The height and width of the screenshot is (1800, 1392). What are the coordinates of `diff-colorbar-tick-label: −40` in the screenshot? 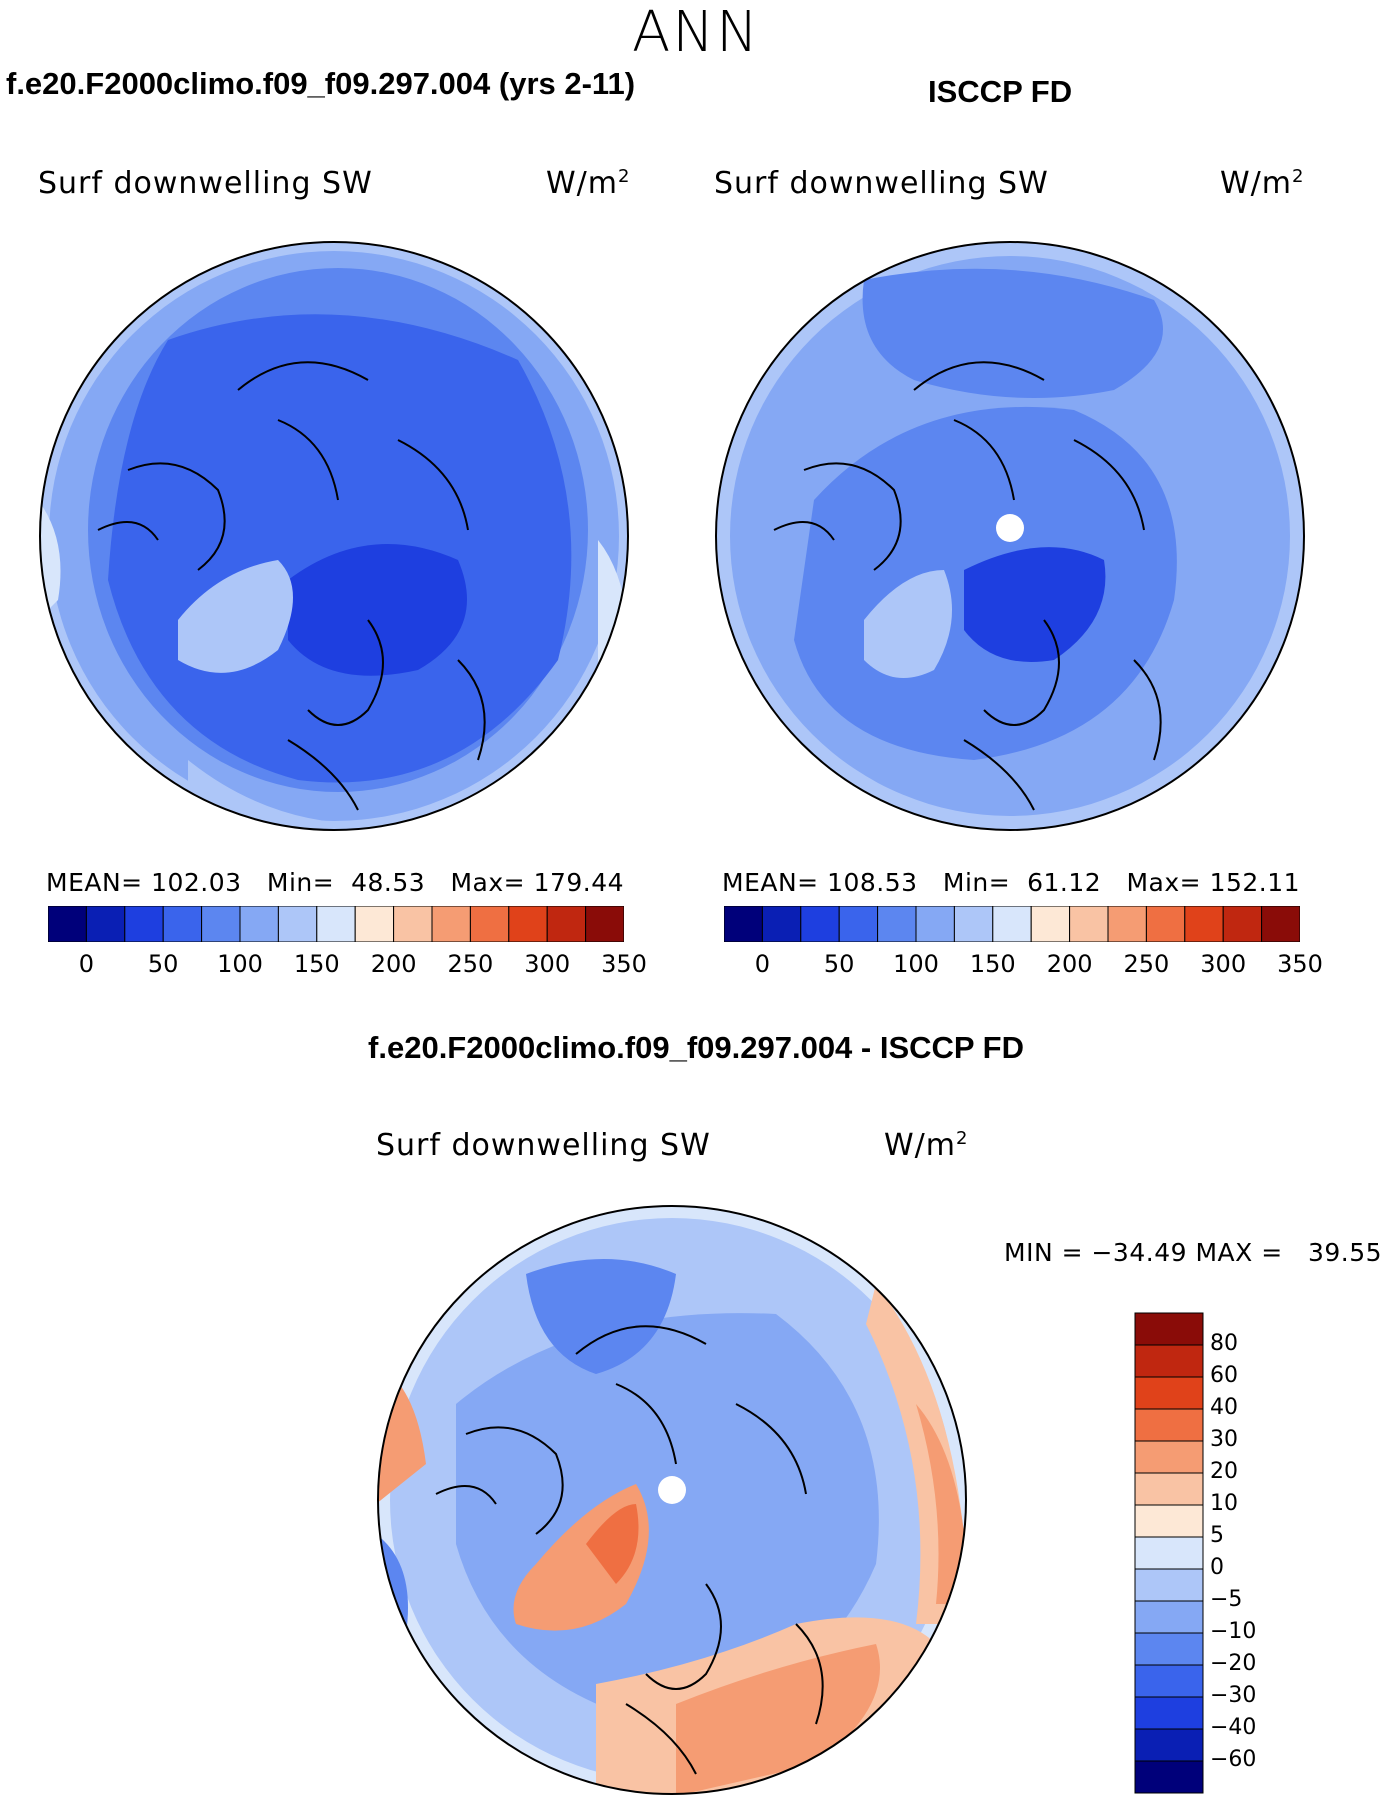 It's located at (1233, 1727).